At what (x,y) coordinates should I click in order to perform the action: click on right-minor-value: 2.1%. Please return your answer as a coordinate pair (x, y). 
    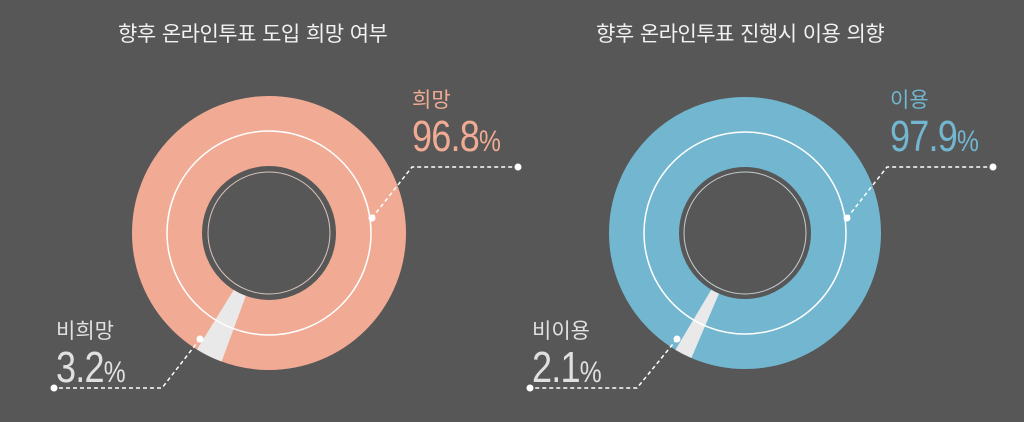
    Looking at the image, I should click on (567, 367).